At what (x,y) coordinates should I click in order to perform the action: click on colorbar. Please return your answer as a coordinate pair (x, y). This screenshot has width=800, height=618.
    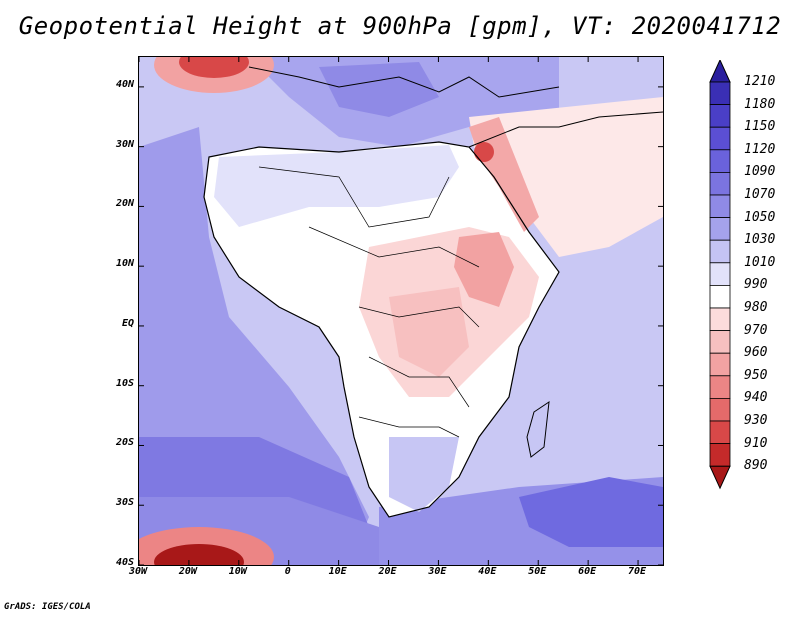
    Looking at the image, I should click on (720, 275).